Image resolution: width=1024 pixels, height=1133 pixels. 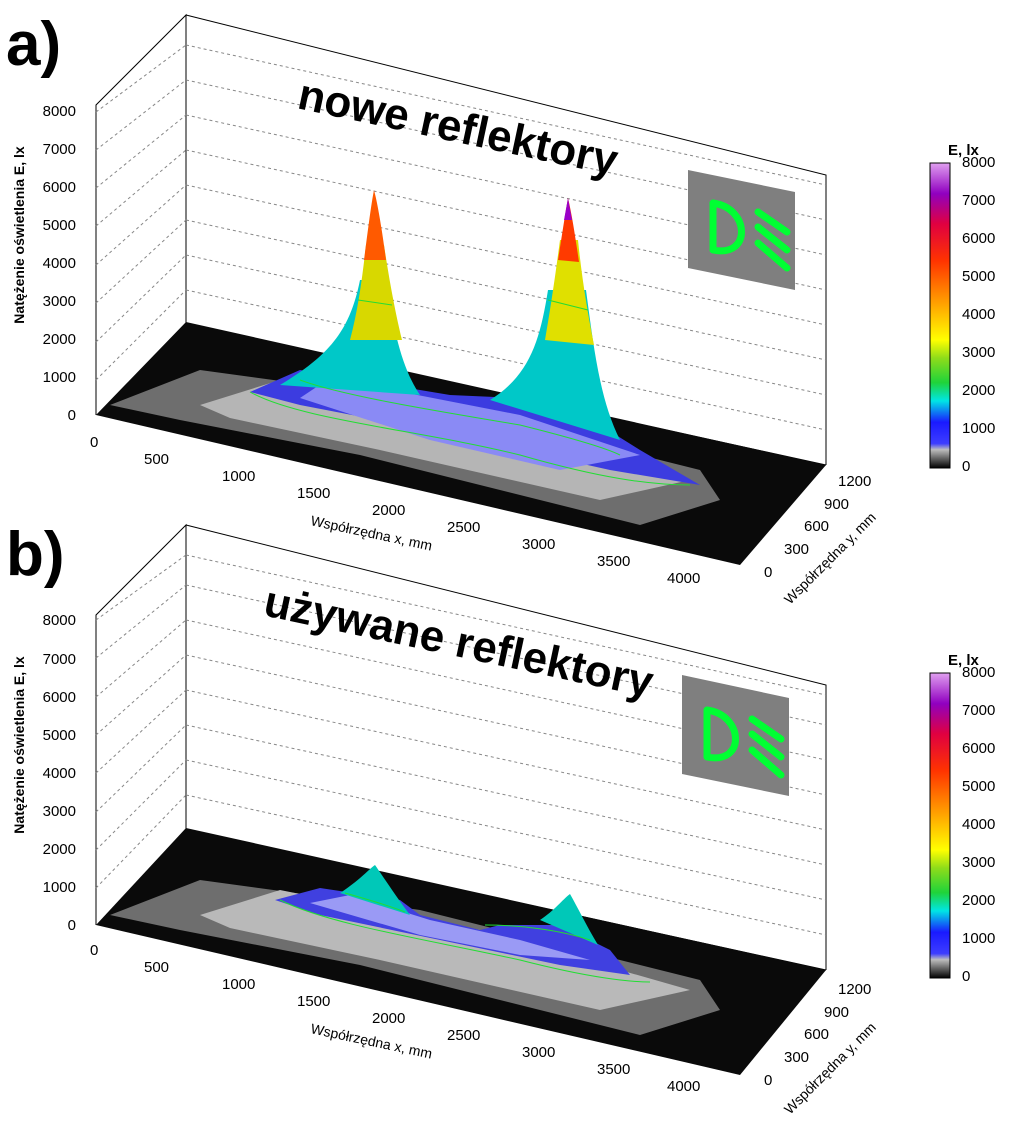 I want to click on panel-a-peak-2-cap, so click(x=568, y=209).